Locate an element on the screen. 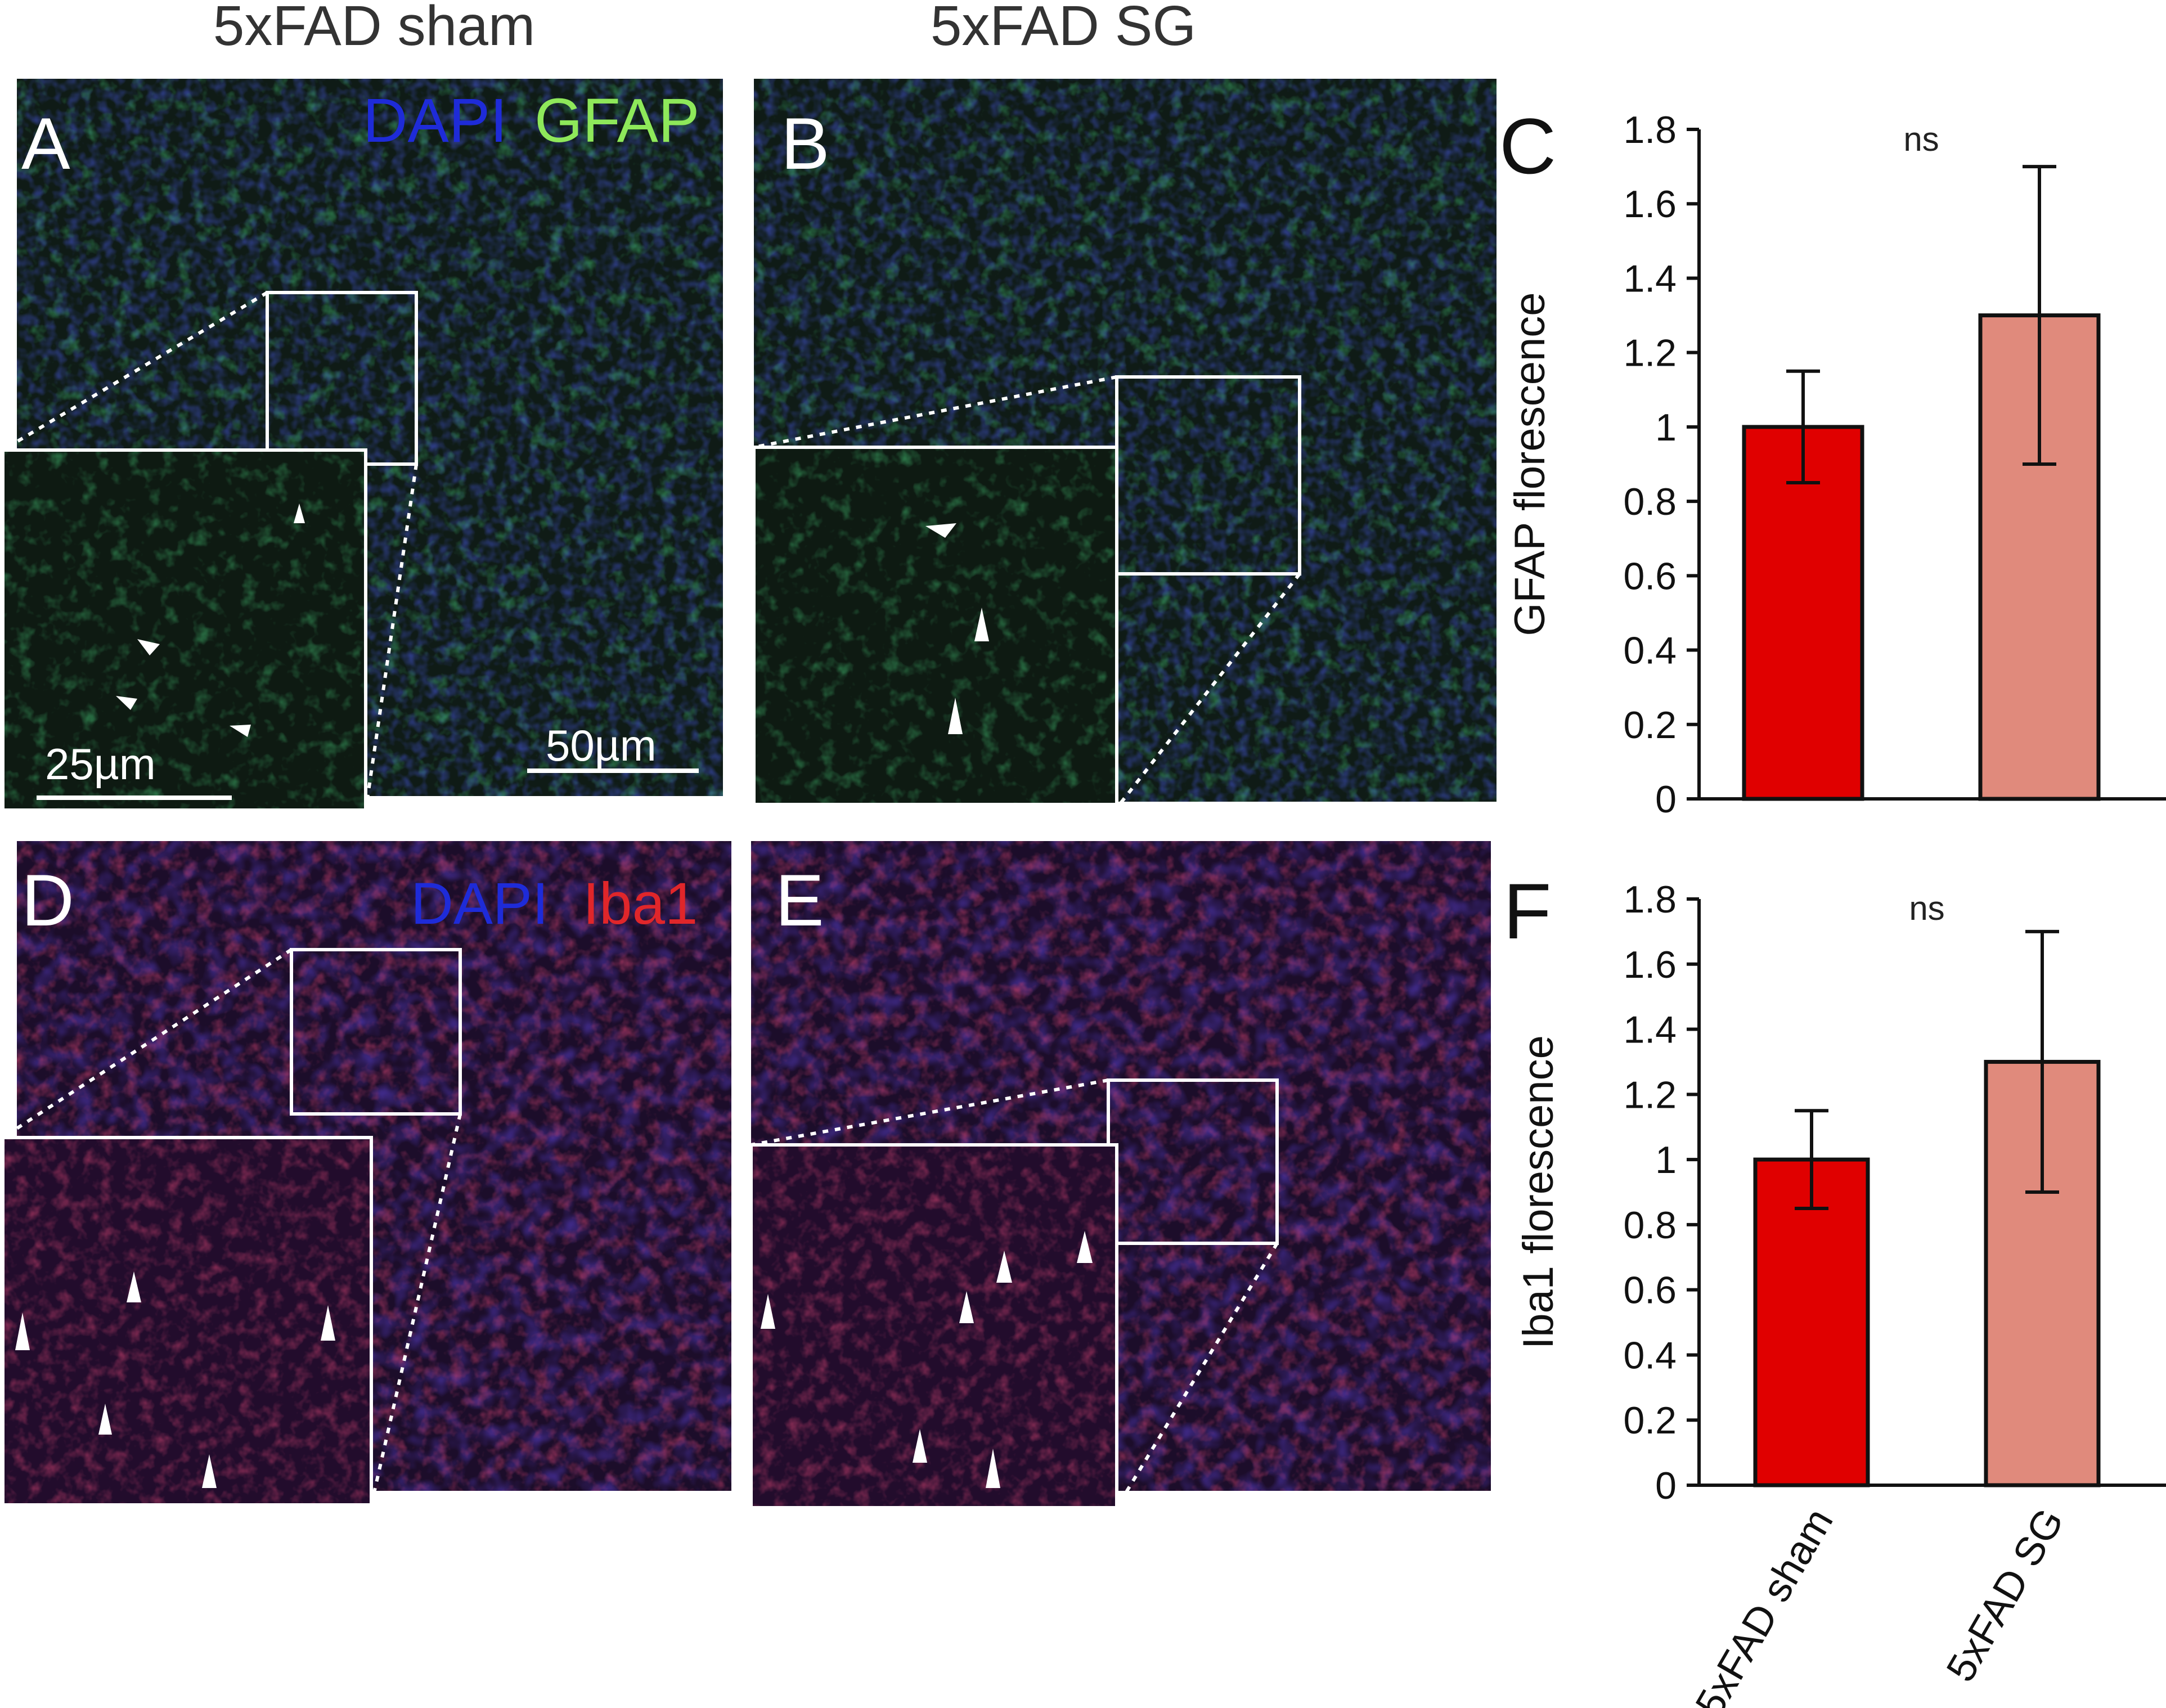 The image size is (2166, 1708). column-title-sg: 5xFAD SG is located at coordinates (1063, 29).